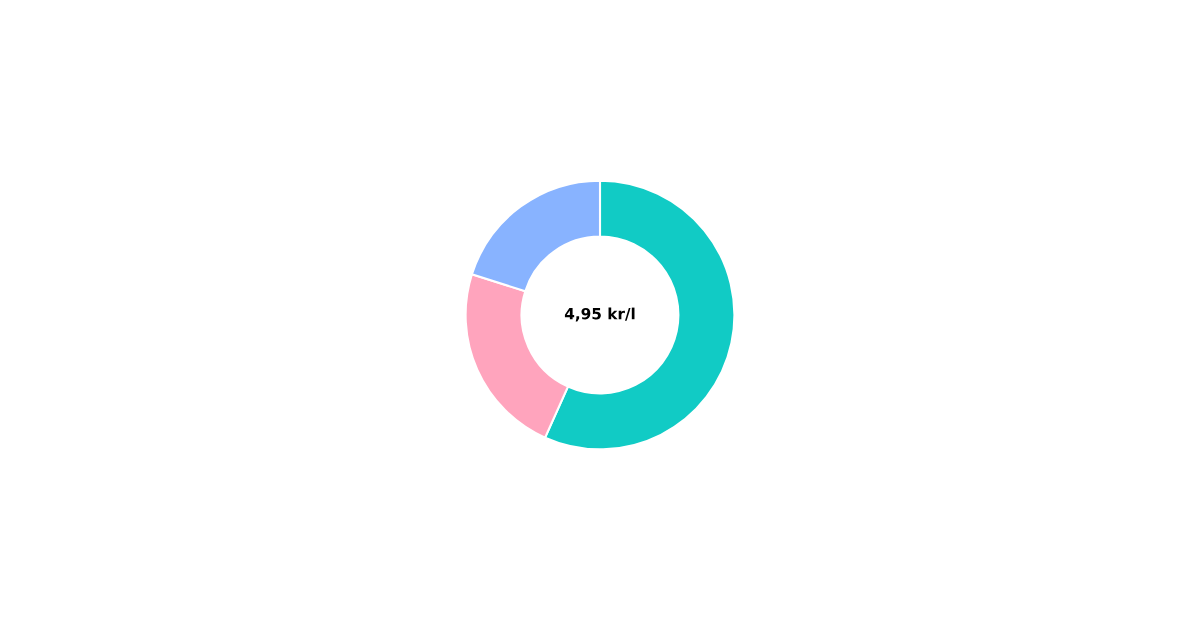 This screenshot has width=1200, height=630. What do you see at coordinates (599, 314) in the screenshot?
I see `text: 4,95 kr/l` at bounding box center [599, 314].